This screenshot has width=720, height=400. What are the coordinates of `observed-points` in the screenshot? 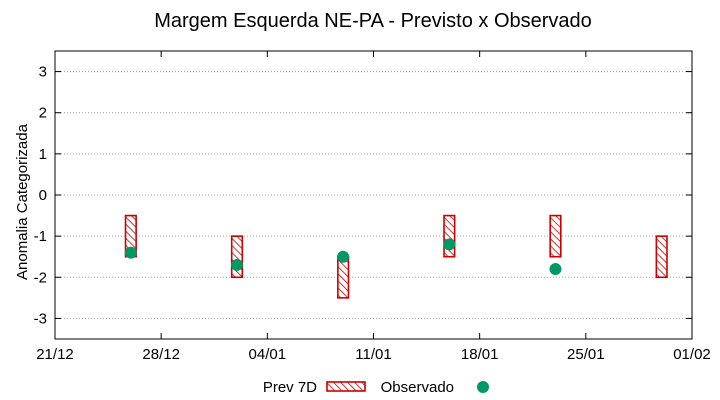 It's located at (343, 257).